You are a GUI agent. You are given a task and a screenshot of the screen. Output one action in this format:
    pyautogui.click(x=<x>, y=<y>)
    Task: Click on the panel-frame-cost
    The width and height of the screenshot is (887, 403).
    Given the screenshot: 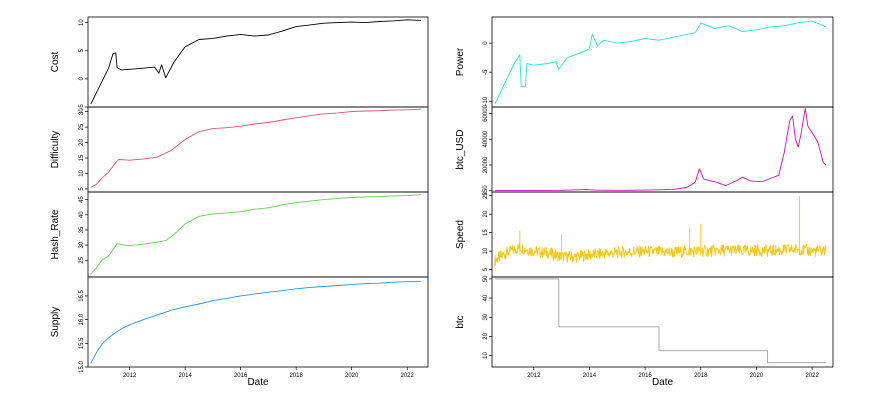 What is the action you would take?
    pyautogui.click(x=258, y=62)
    